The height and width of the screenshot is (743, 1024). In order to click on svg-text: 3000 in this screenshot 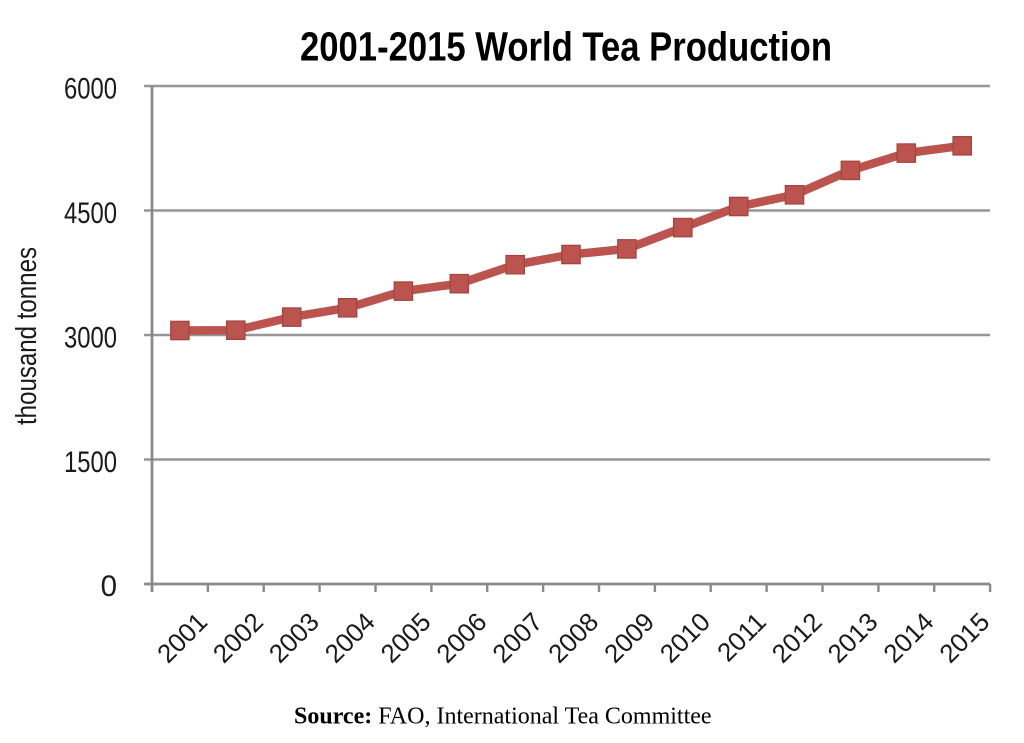, I will do `click(90, 338)`.